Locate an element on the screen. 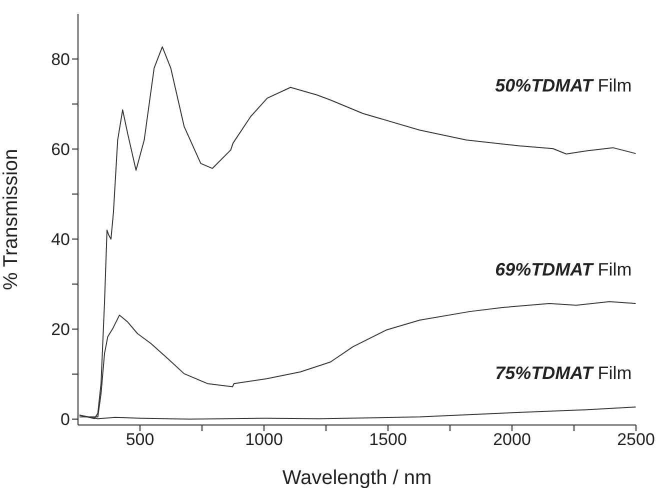 The height and width of the screenshot is (488, 657). y-axis-title: % Transmission is located at coordinates (11, 219).